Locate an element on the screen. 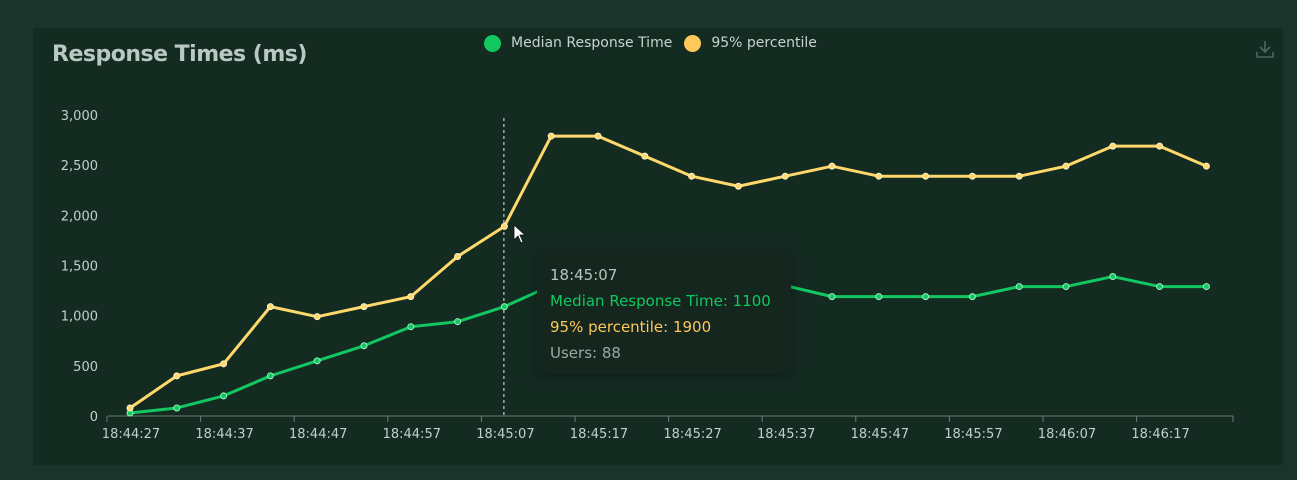  legend-dot-p95 is located at coordinates (693, 43).